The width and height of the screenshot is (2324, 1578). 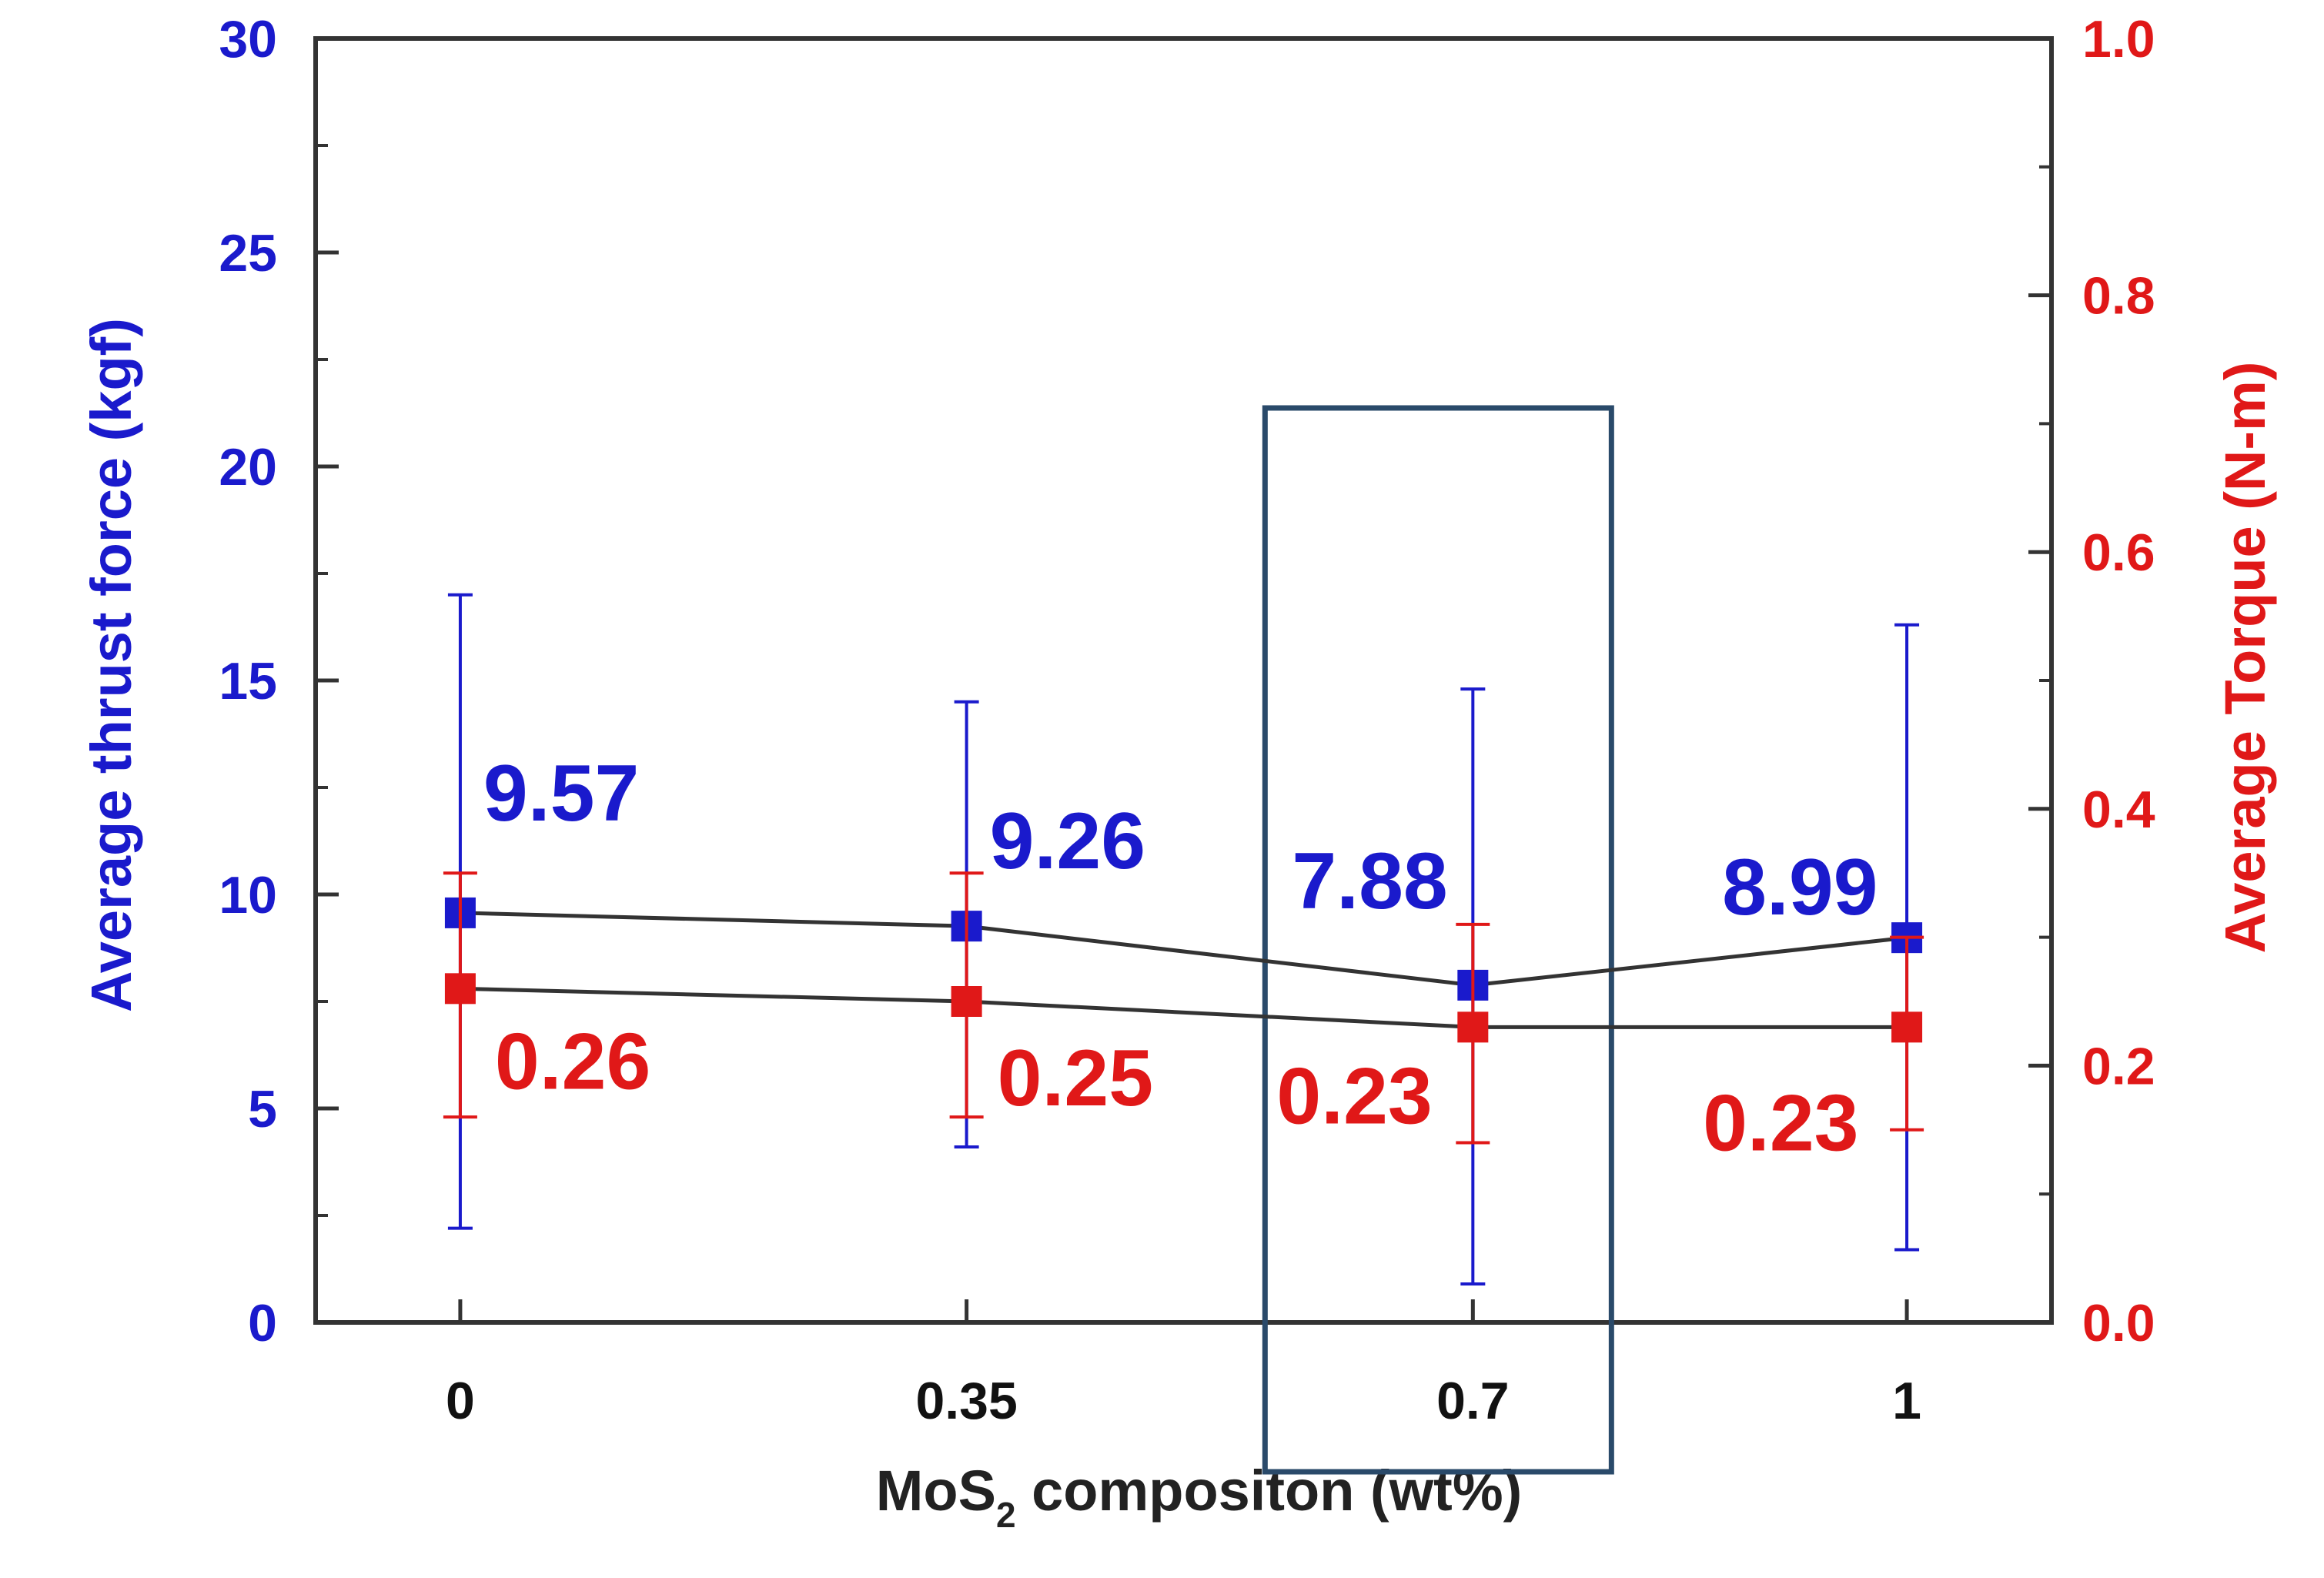 I want to click on data-label-left: 7.88, so click(x=1369, y=881).